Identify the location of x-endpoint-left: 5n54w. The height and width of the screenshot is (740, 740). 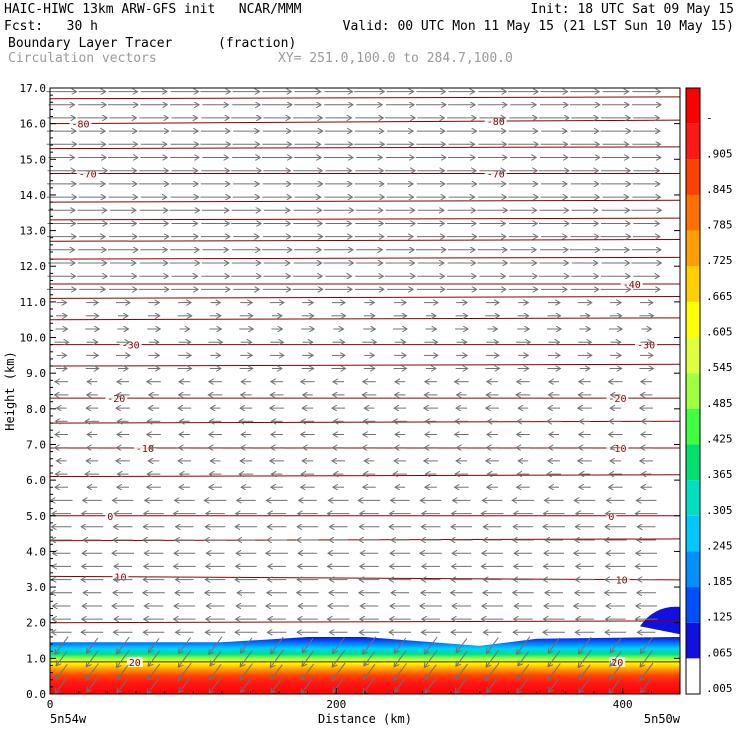
(68, 719).